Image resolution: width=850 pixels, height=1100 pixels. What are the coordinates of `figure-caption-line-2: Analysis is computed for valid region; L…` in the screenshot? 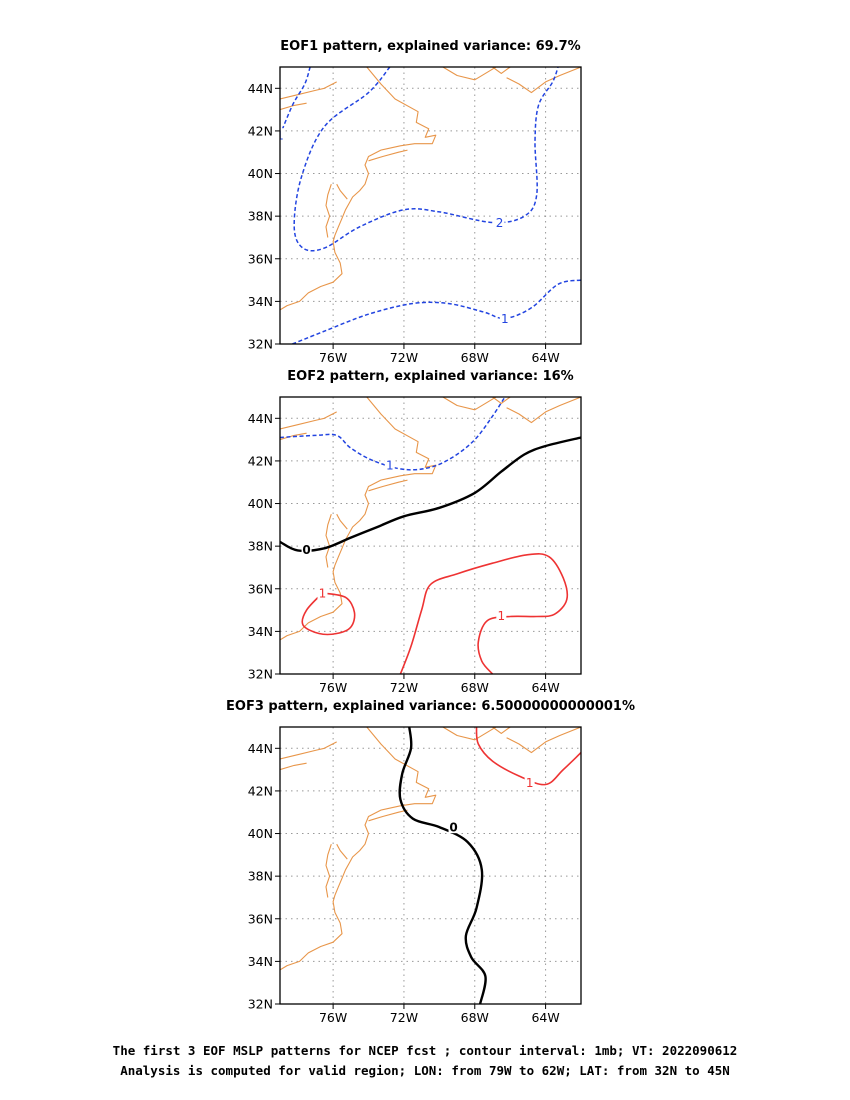 It's located at (425, 1070).